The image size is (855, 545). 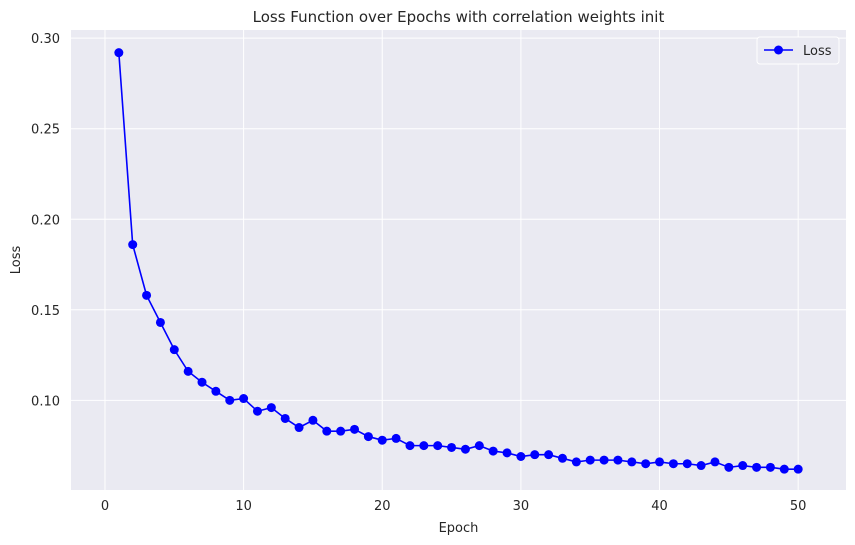 I want to click on legend-box, so click(x=798, y=50).